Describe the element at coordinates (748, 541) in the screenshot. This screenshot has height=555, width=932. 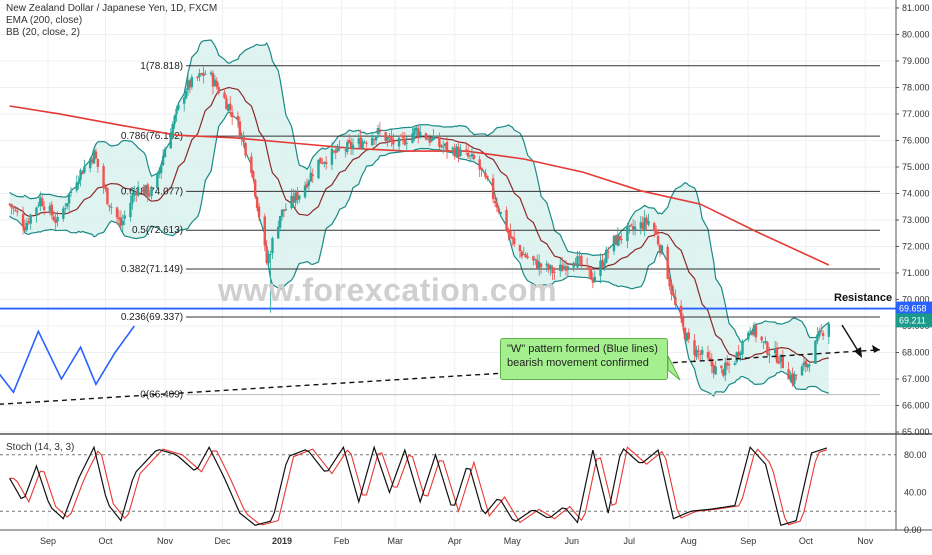
I see `x-tick-label: Sep` at that location.